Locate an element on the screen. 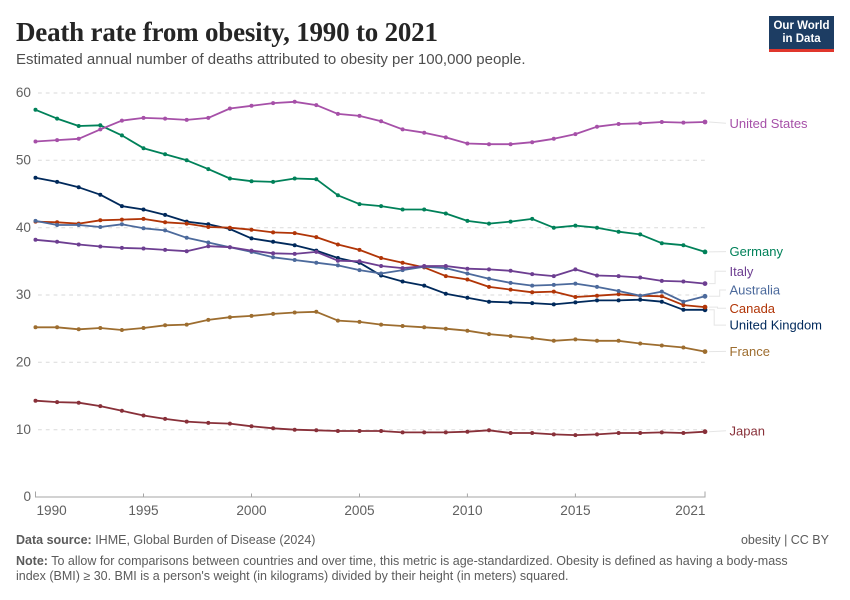 This screenshot has width=850, height=600. svg-text: 40 is located at coordinates (24, 227).